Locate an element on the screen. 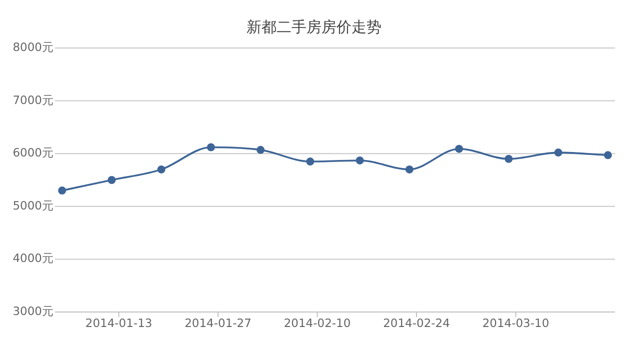 Image resolution: width=629 pixels, height=349 pixels. x-tick-label: 2014-02-24 is located at coordinates (416, 323).